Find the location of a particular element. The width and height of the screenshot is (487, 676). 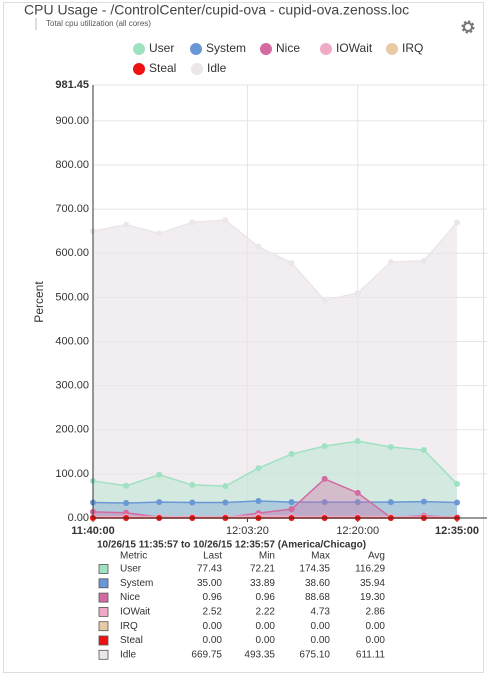

y-tick-label: 600.00 is located at coordinates (72, 253).